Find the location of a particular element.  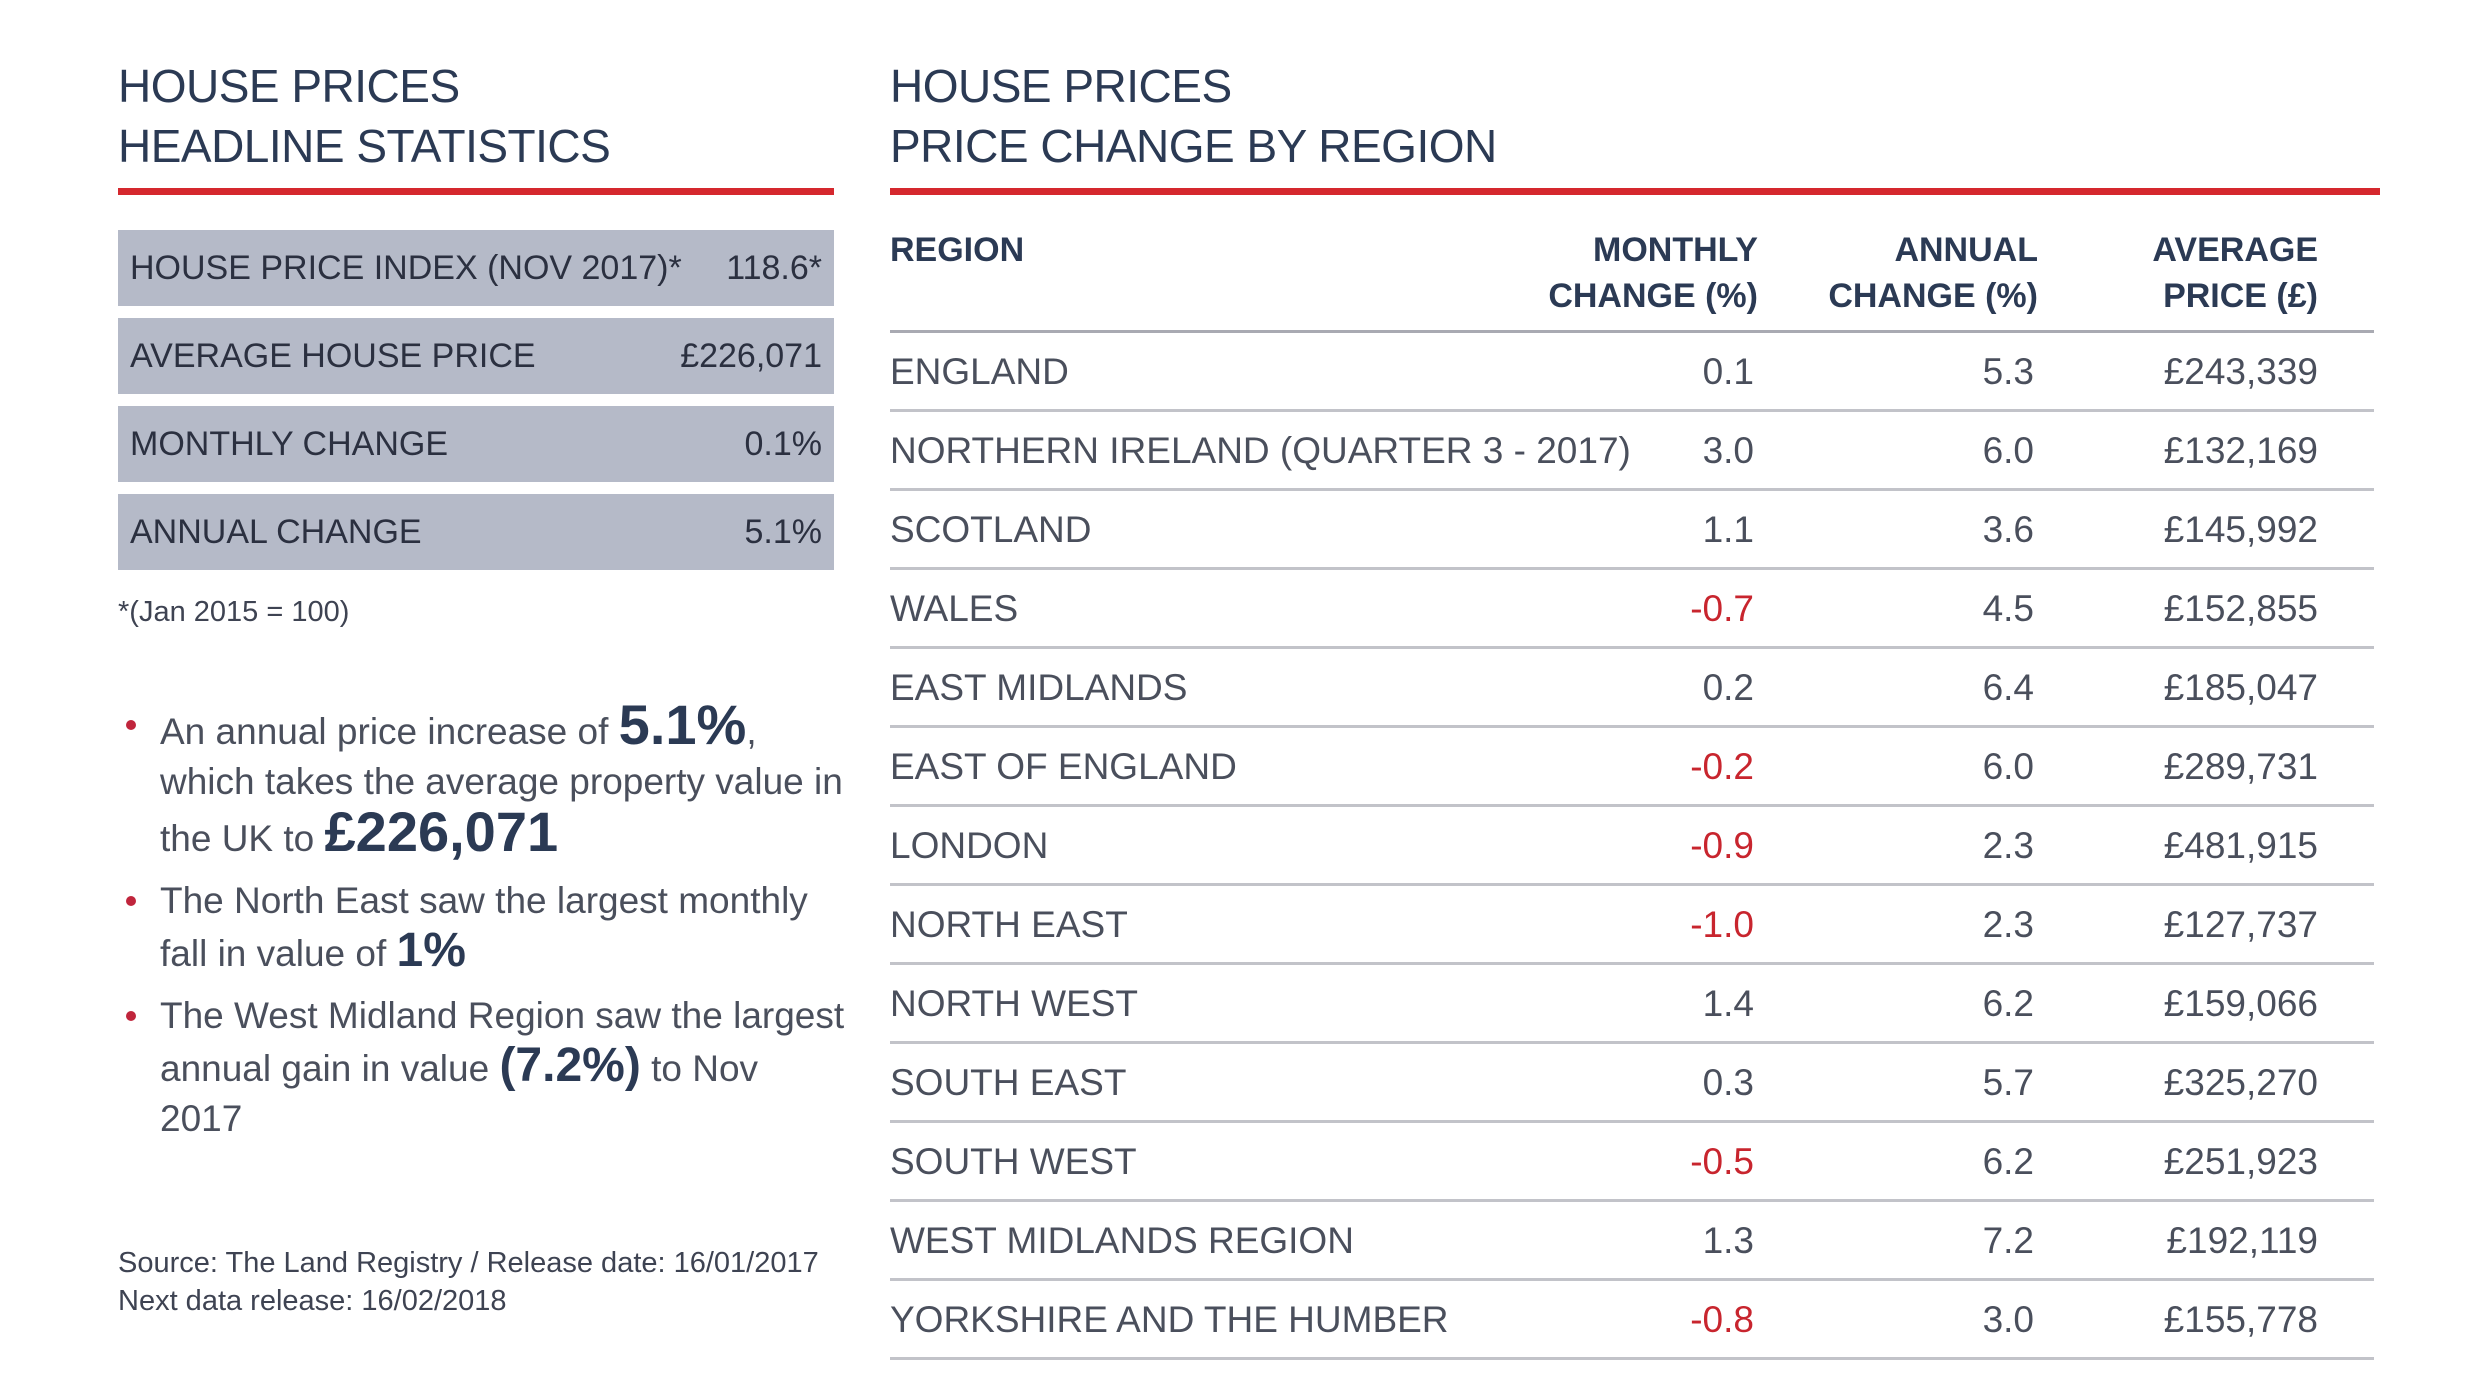

cell-monthly-change: -0.2 is located at coordinates (1722, 766).